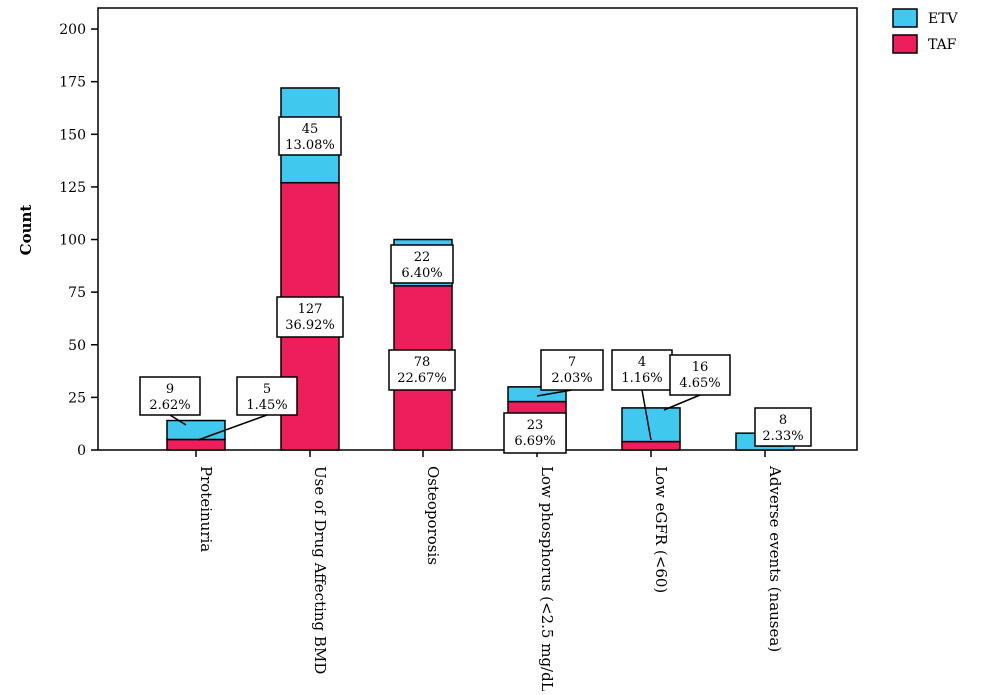  Describe the element at coordinates (267, 389) in the screenshot. I see `callout-count: 5` at that location.